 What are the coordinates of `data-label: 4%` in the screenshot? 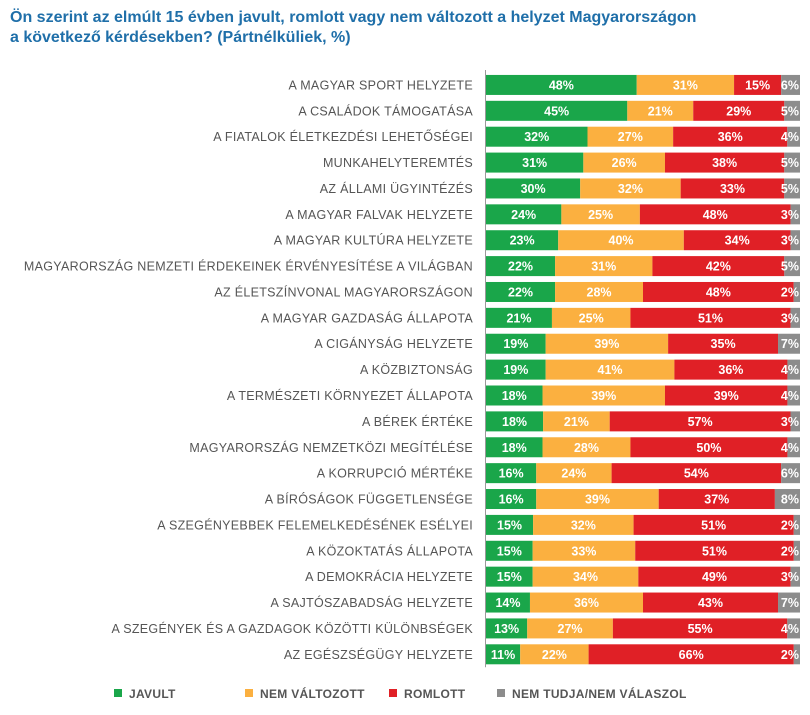 It's located at (790, 396).